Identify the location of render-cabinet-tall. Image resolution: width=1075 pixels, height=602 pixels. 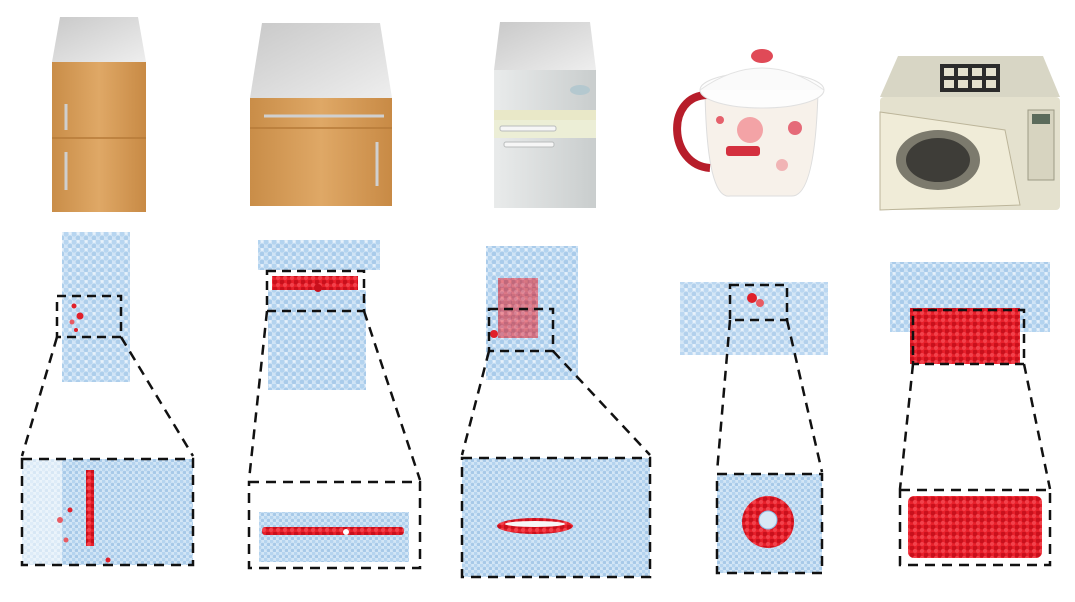
(99, 114).